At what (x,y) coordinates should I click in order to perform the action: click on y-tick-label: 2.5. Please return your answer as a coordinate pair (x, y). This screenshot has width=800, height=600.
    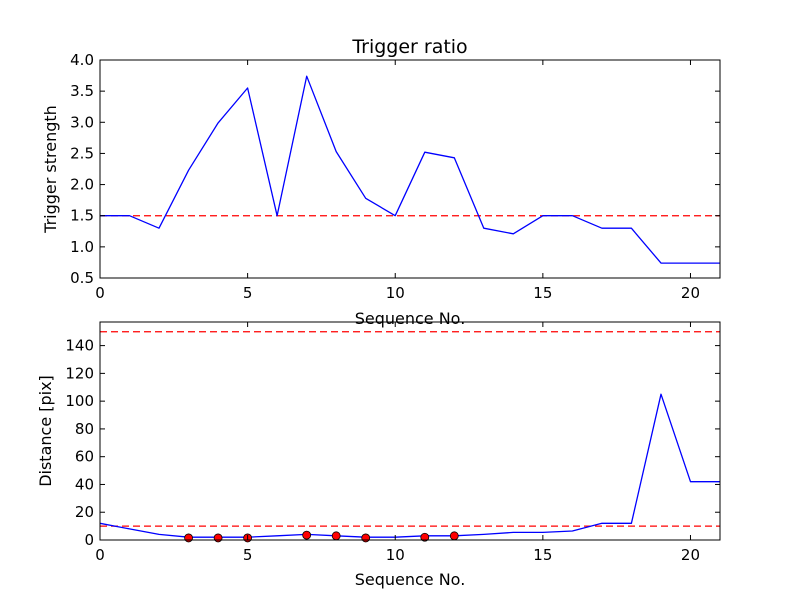
    Looking at the image, I should click on (82, 153).